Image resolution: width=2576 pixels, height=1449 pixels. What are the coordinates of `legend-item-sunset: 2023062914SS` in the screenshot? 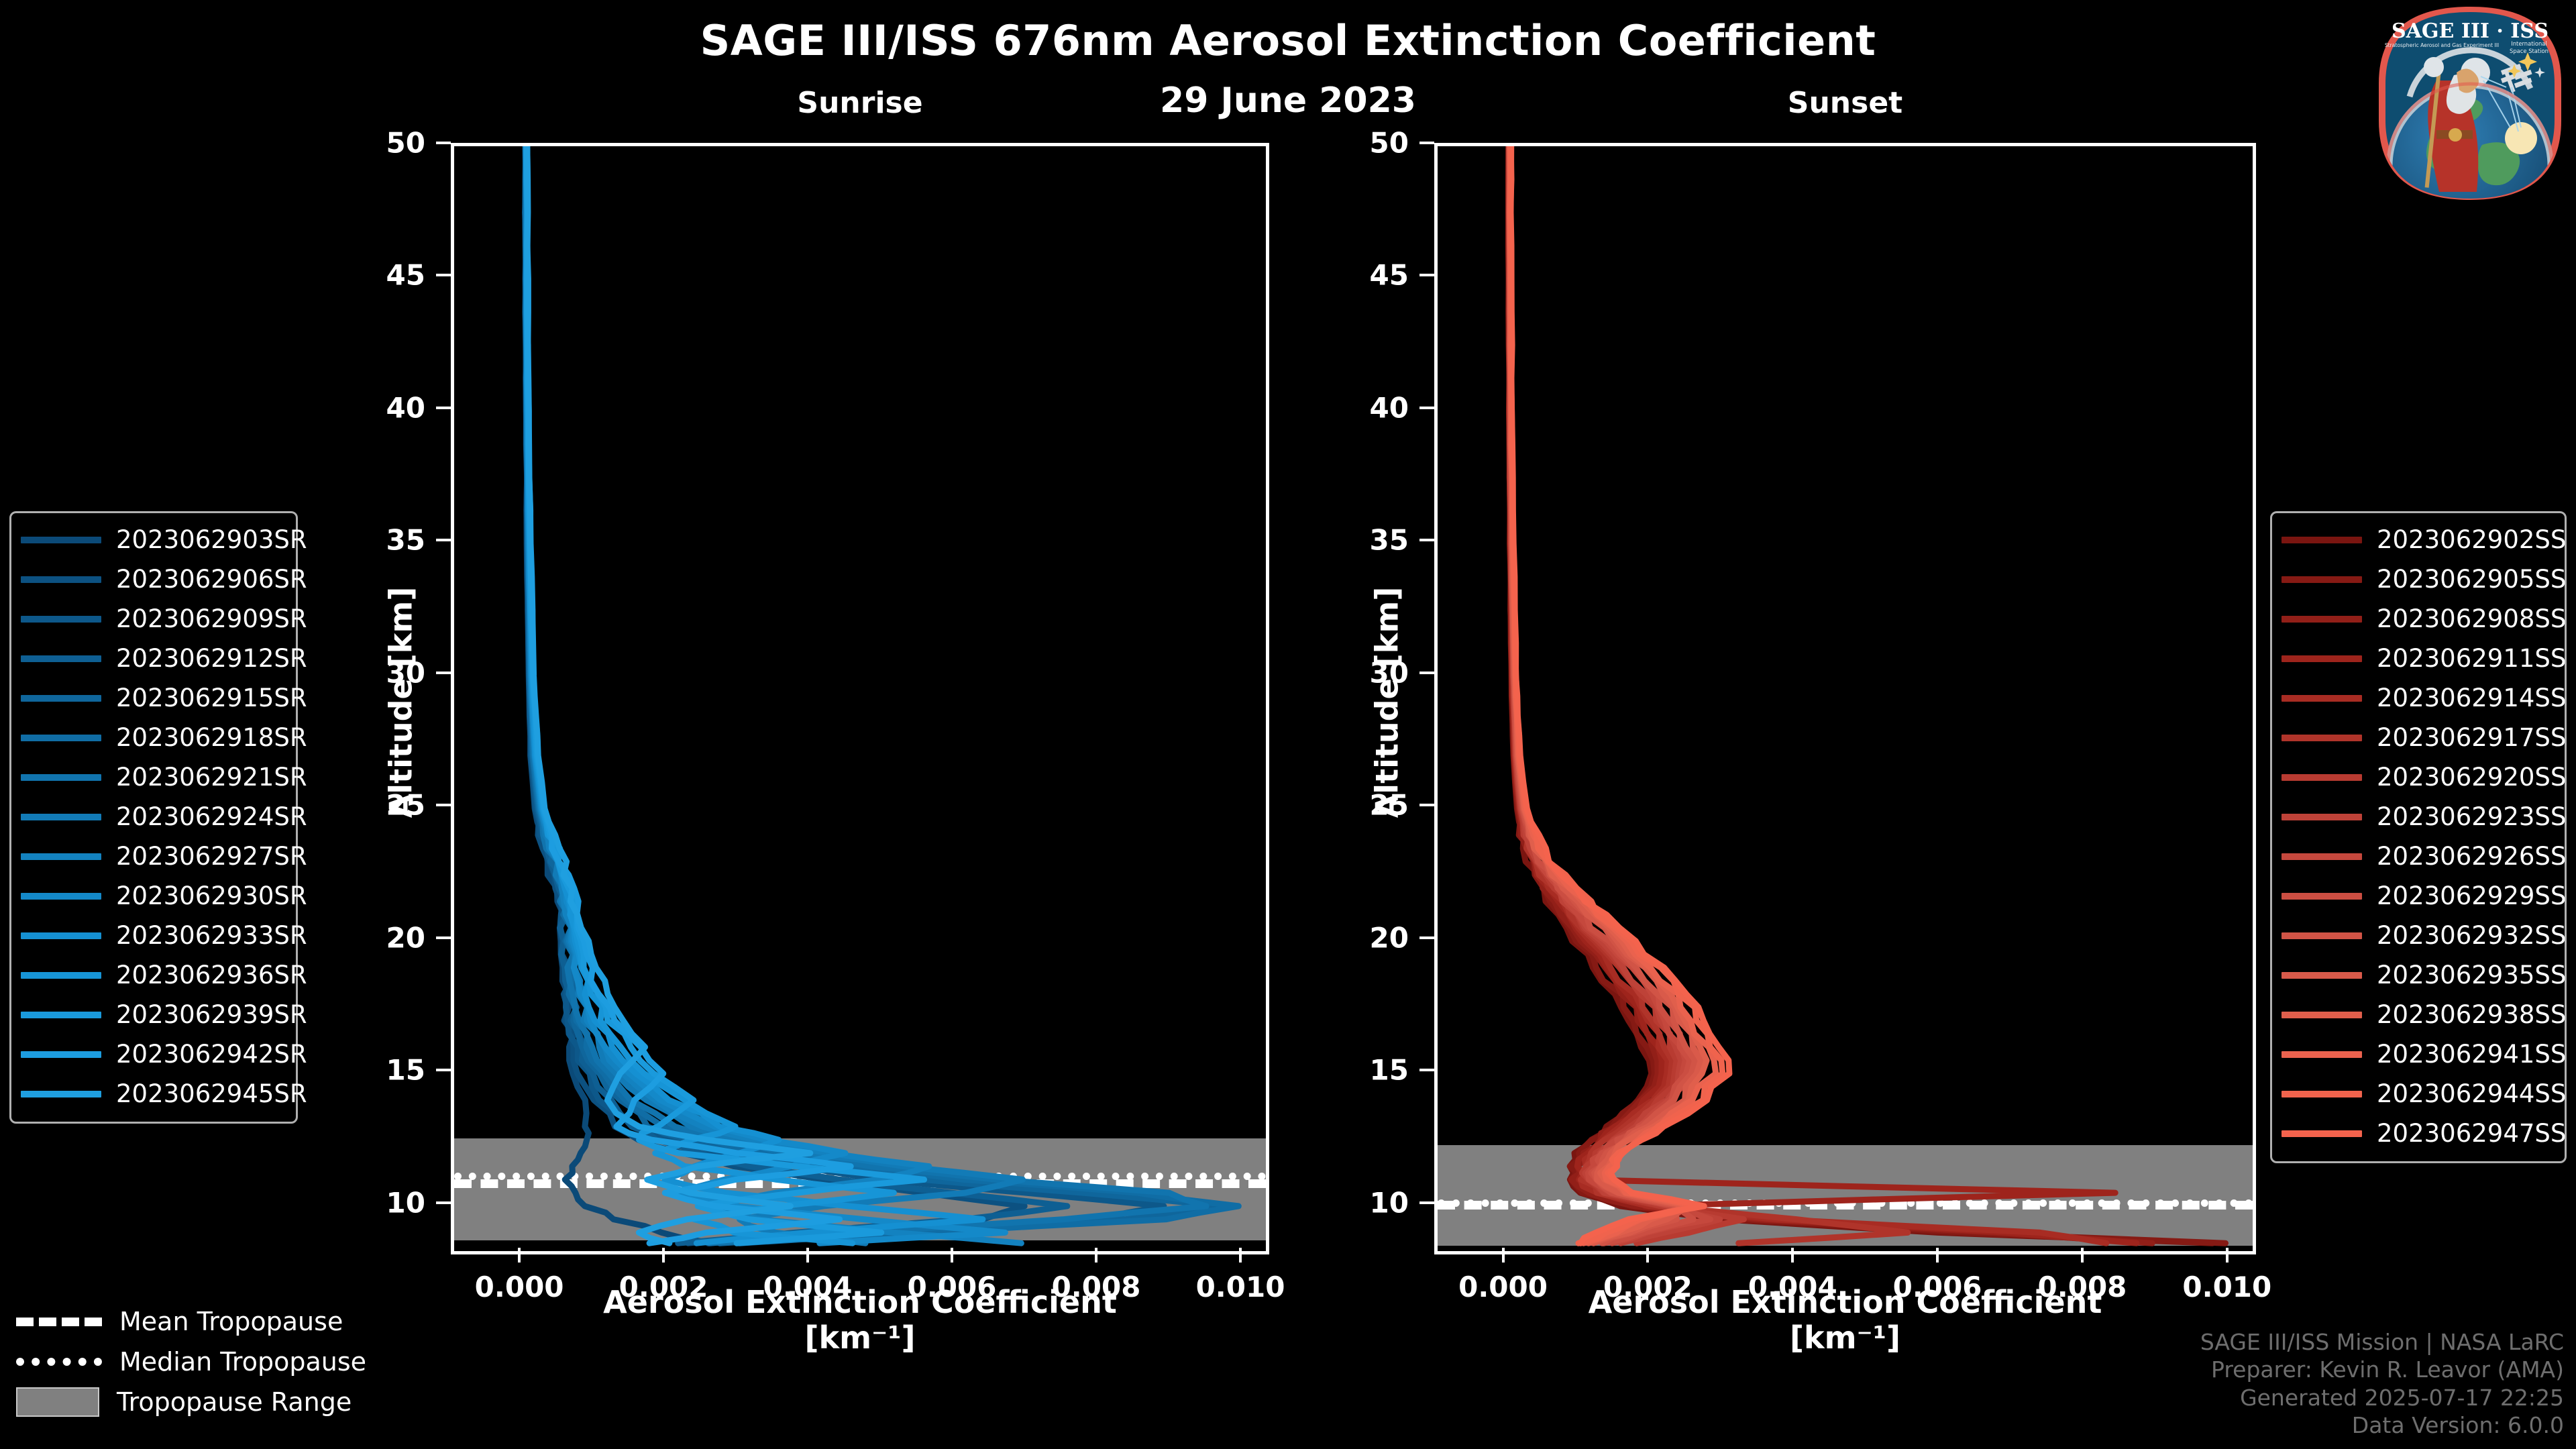 It's located at (2424, 698).